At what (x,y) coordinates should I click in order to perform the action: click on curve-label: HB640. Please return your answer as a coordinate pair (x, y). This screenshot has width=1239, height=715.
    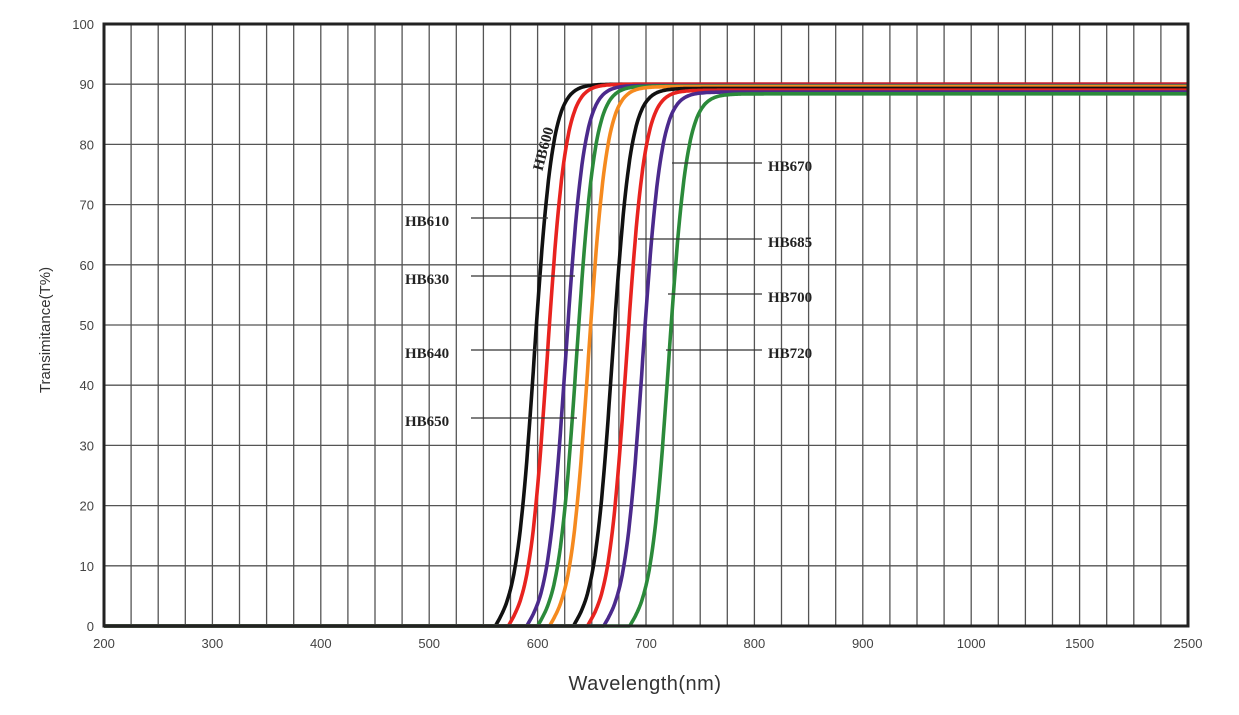
    Looking at the image, I should click on (427, 354).